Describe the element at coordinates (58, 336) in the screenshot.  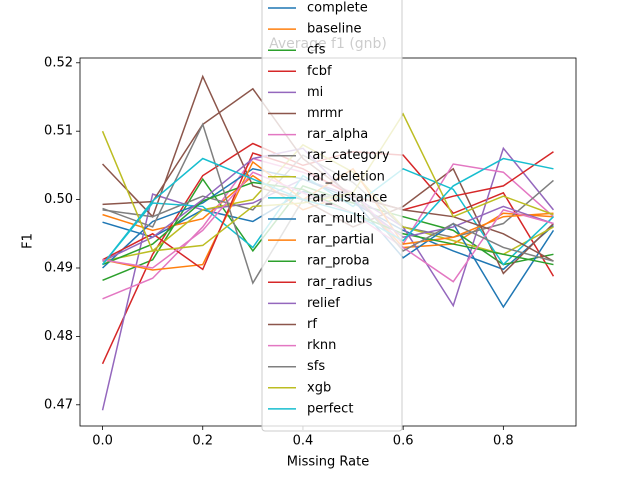
I see `y-tick-label: 0.48` at that location.